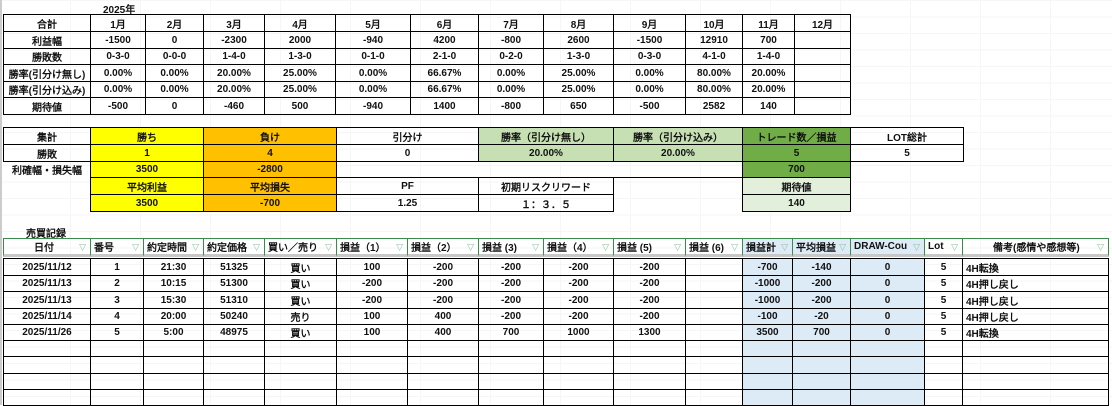 Image resolution: width=1112 pixels, height=406 pixels. What do you see at coordinates (47, 56) in the screenshot?
I see `monthly-row-label: 勝敗数` at bounding box center [47, 56].